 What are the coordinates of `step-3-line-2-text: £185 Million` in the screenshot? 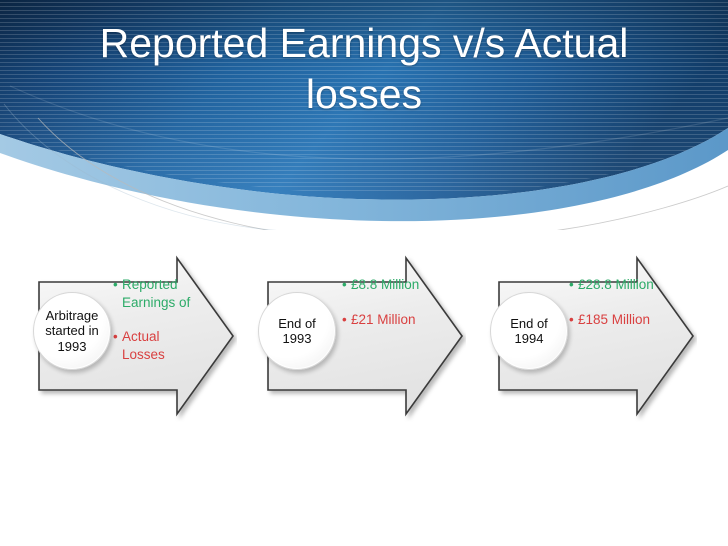 It's located at (614, 319).